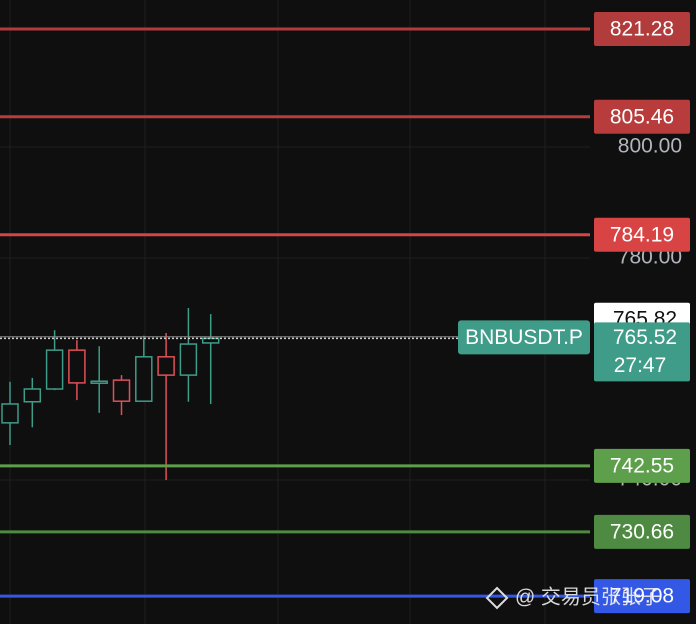 The height and width of the screenshot is (624, 696). Describe the element at coordinates (640, 365) in the screenshot. I see `countdown-label: 27:47` at that location.